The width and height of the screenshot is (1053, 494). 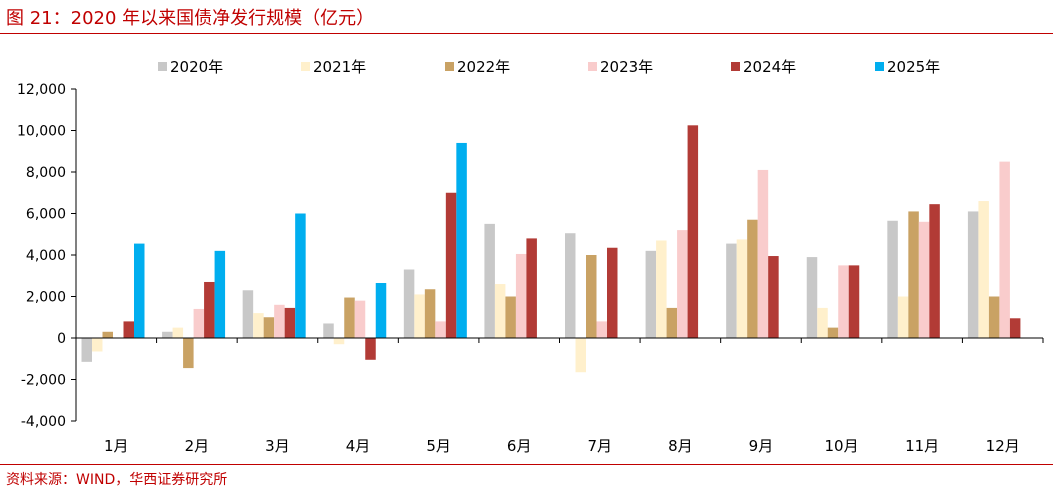 I want to click on x-tick-label: 8月, so click(x=680, y=446).